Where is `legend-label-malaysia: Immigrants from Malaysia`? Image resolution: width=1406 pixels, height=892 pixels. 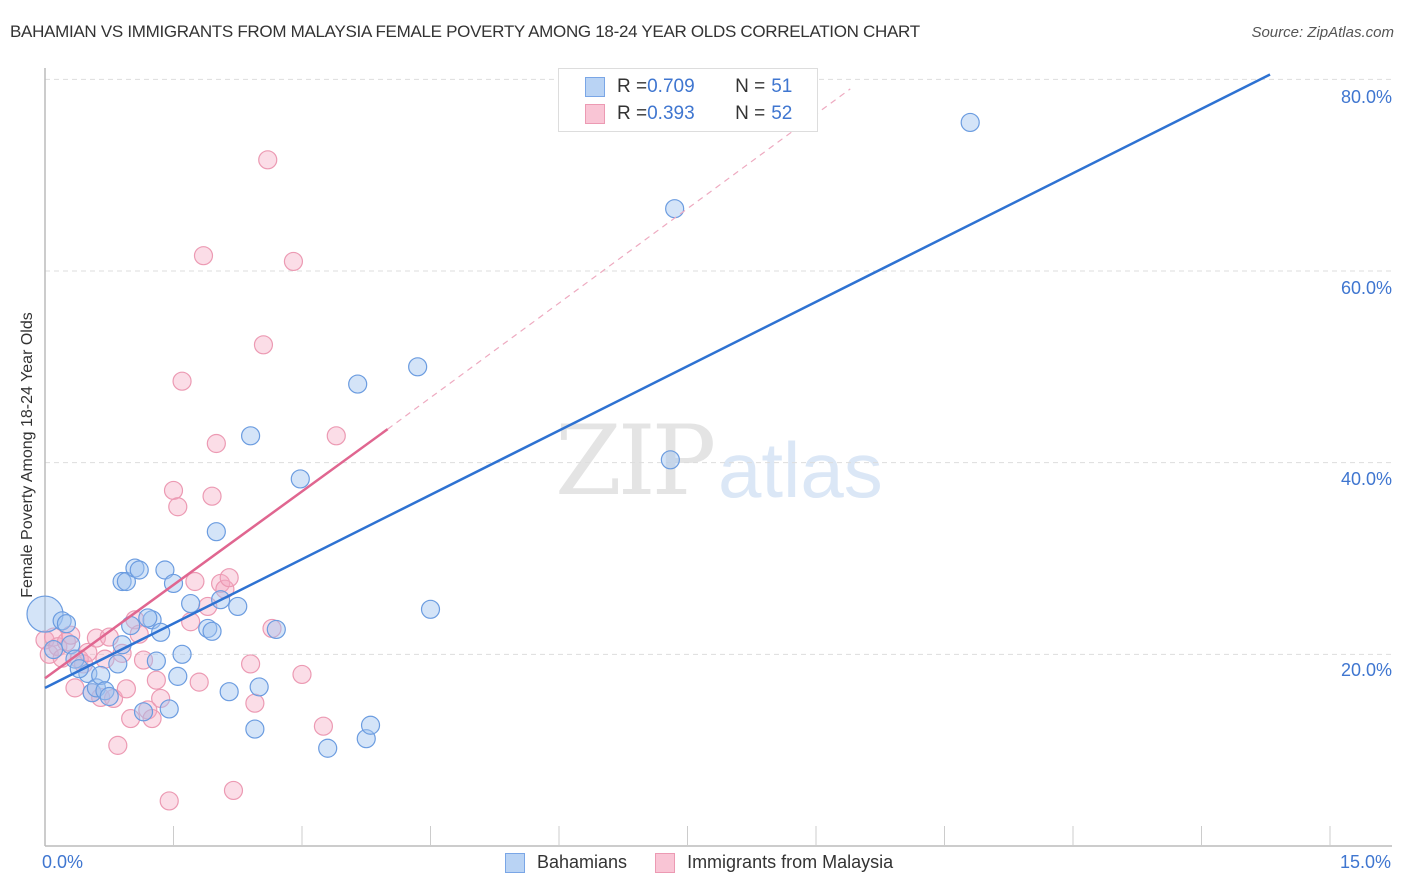 legend-label-malaysia: Immigrants from Malaysia is located at coordinates (790, 862).